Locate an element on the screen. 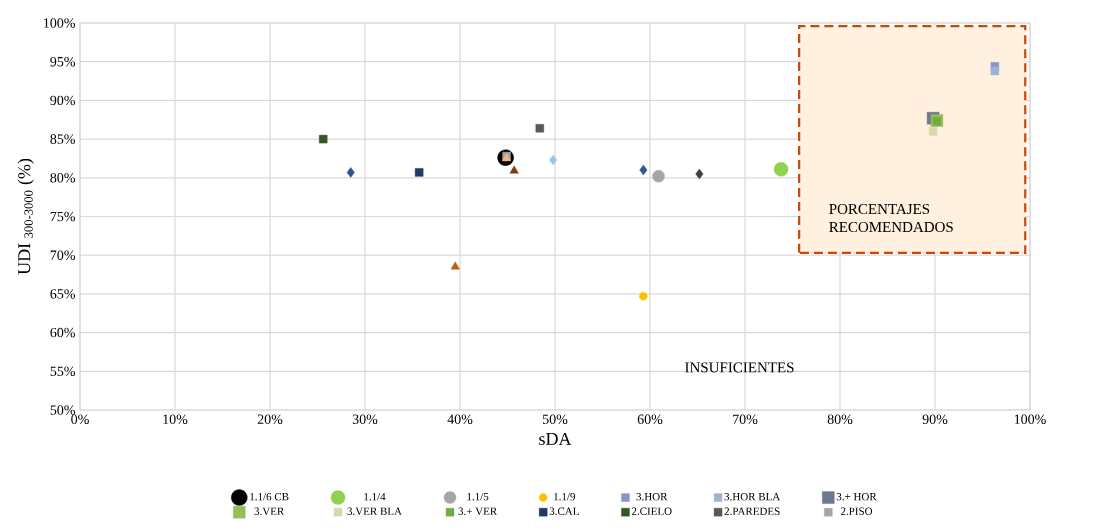 This screenshot has height=530, width=1117. x-tick-label: 0% is located at coordinates (80, 419).